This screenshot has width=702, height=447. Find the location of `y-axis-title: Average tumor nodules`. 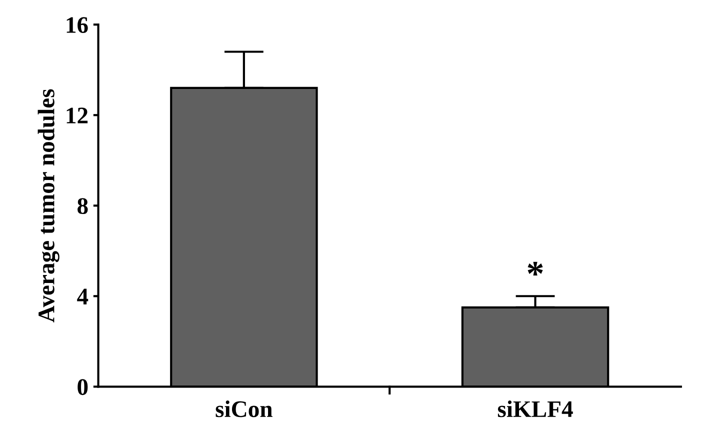

y-axis-title: Average tumor nodules is located at coordinates (49, 205).